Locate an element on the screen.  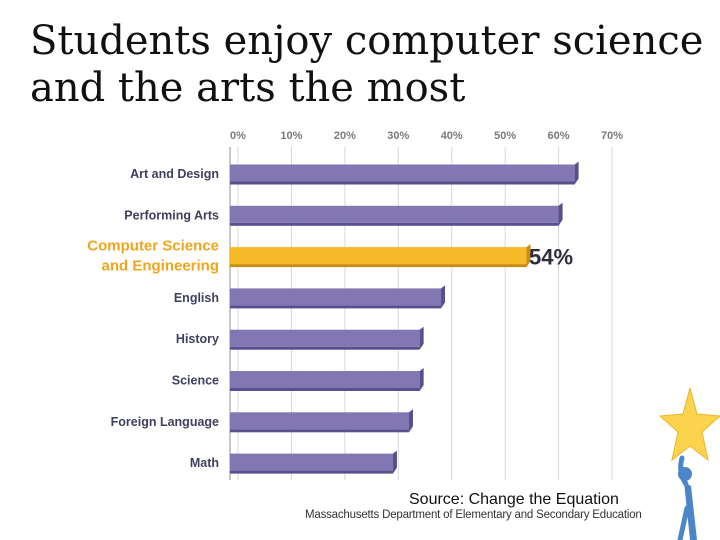
category-label: Foreign Language is located at coordinates (165, 422).